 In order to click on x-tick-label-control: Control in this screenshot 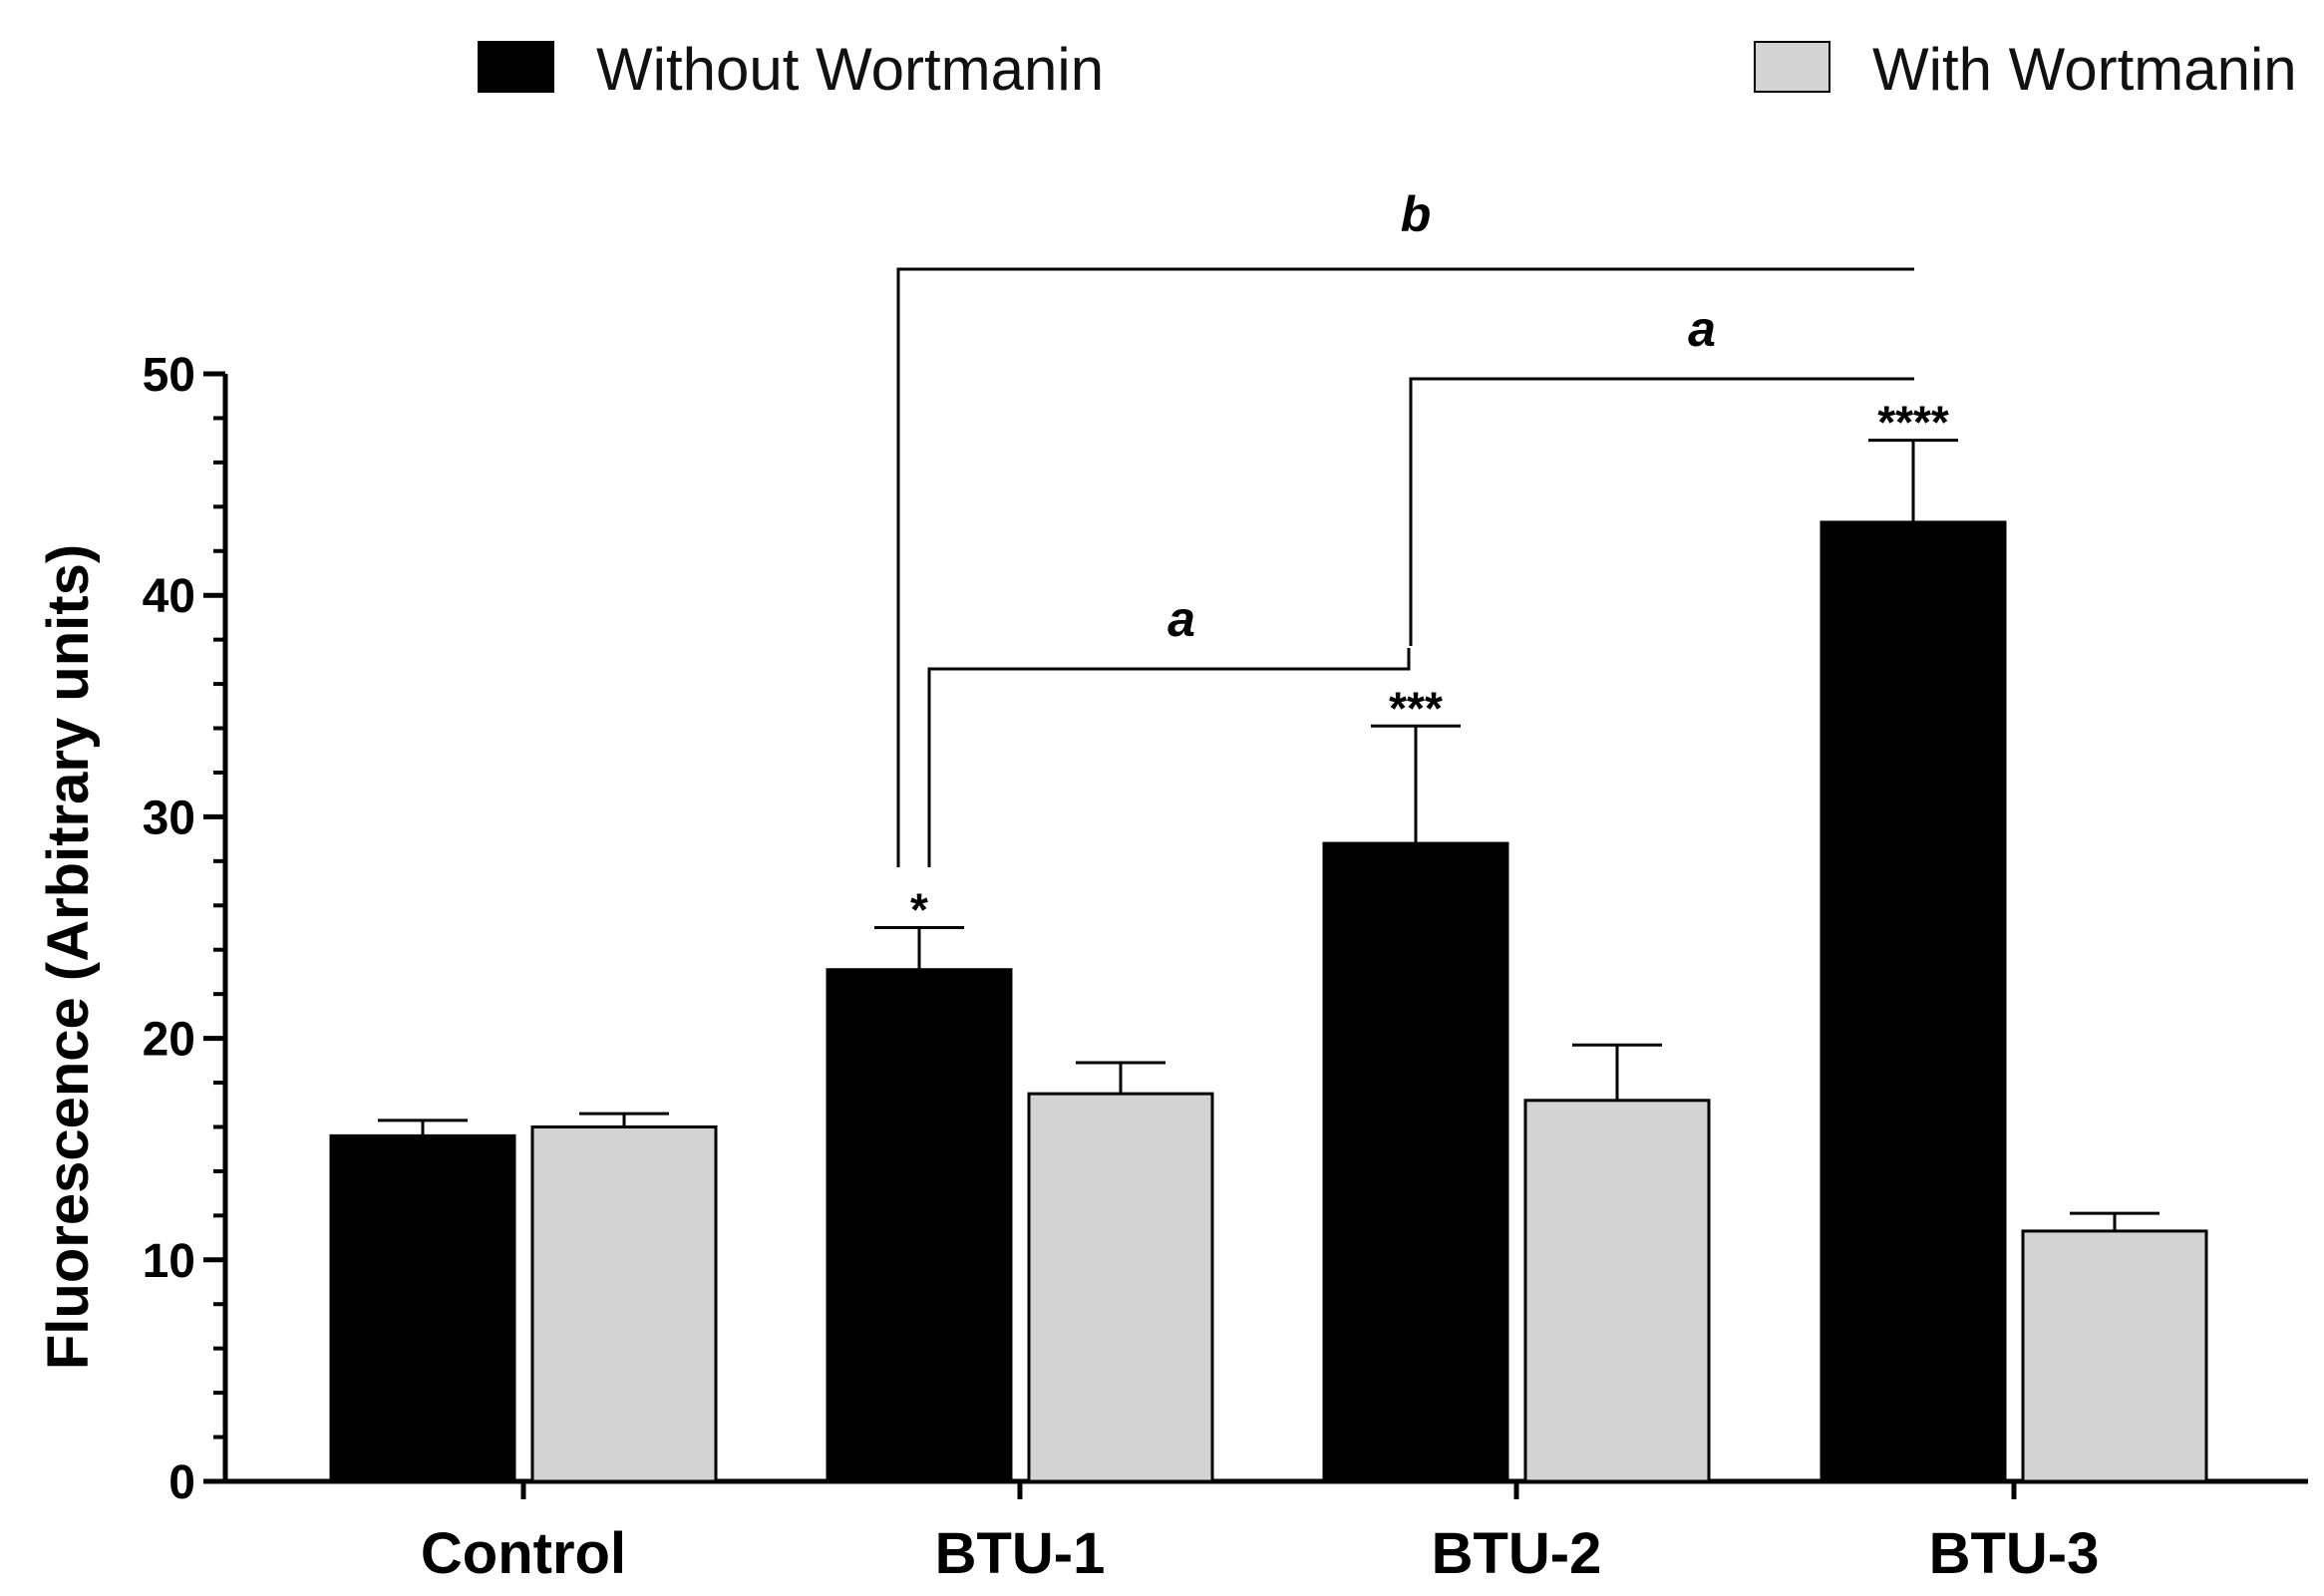, I will do `click(523, 1553)`.